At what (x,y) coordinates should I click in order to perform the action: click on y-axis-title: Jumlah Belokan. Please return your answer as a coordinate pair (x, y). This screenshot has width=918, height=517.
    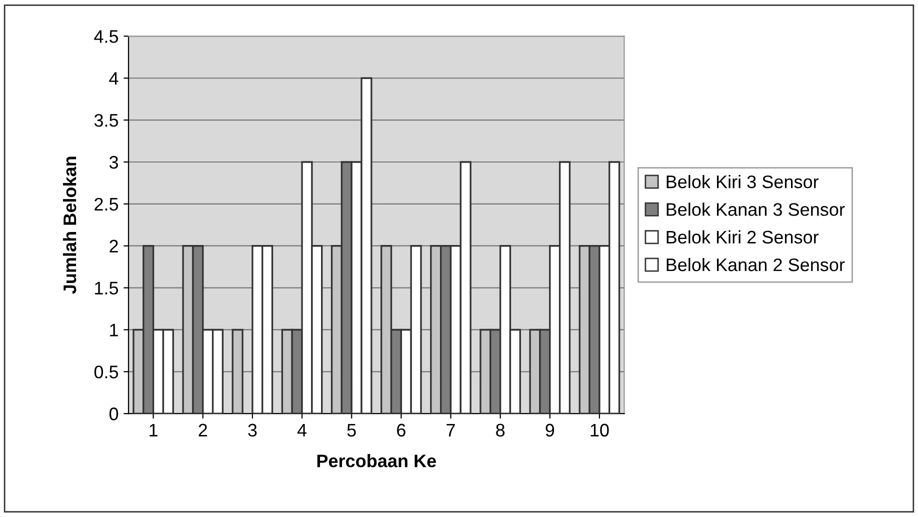
    Looking at the image, I should click on (69, 225).